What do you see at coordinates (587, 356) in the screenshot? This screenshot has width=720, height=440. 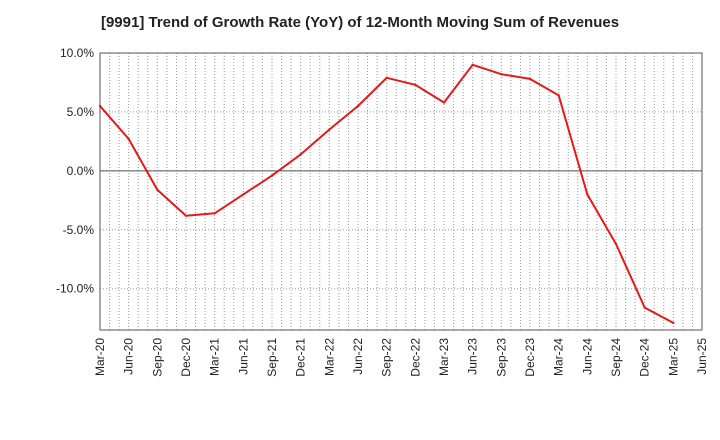 I see `x-tick-label: Jun-24` at bounding box center [587, 356].